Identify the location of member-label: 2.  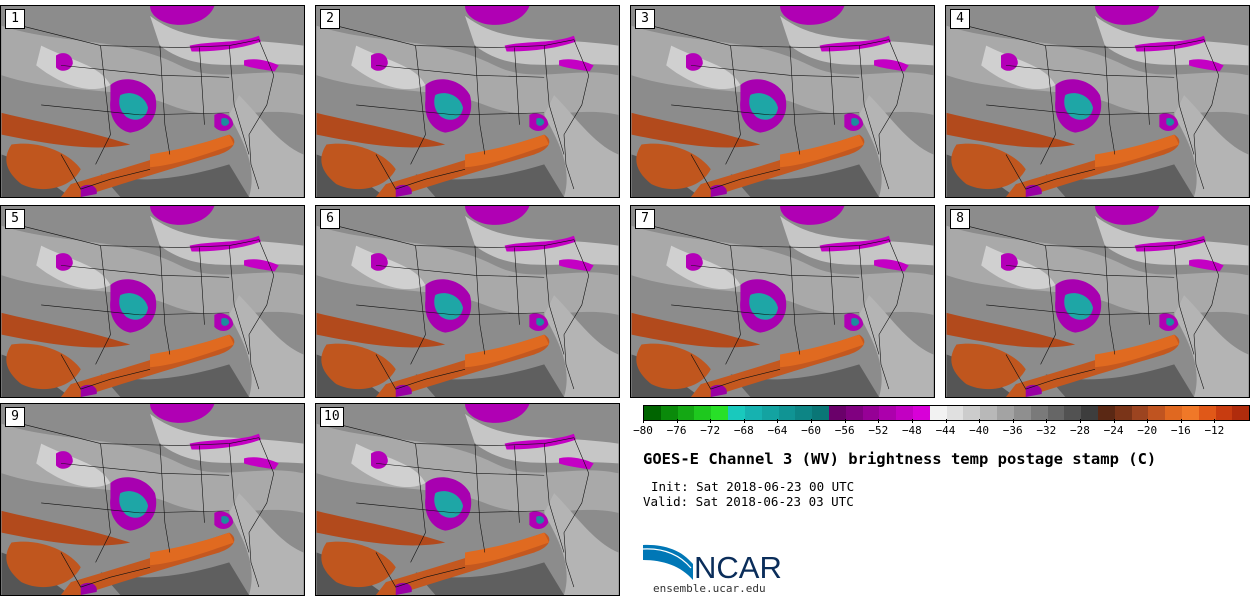
(330, 19).